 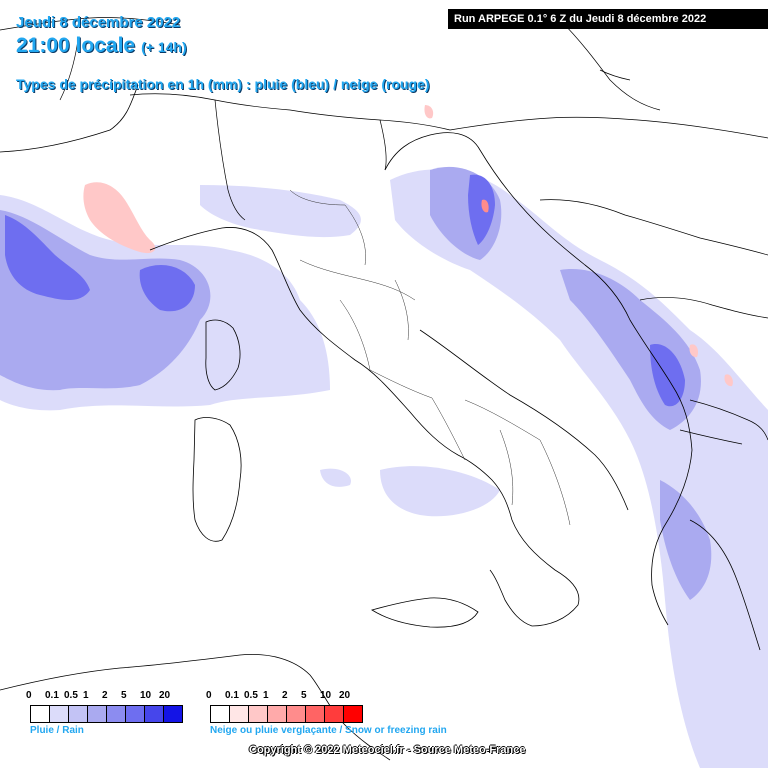 I want to click on rain-legend-tick: 0.1, so click(x=52, y=695).